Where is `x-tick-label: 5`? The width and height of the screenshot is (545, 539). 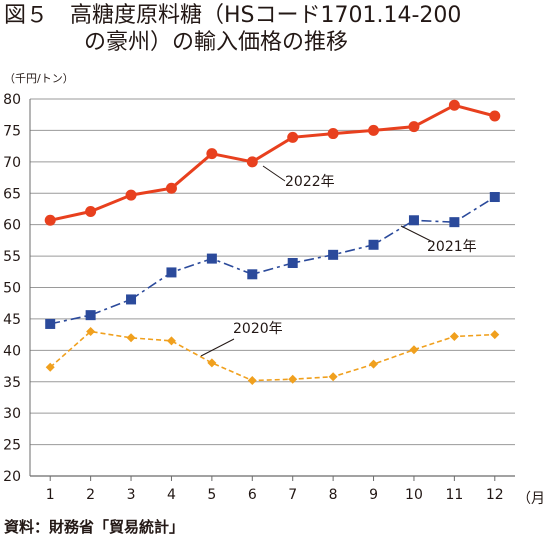 x-tick-label: 5 is located at coordinates (211, 495).